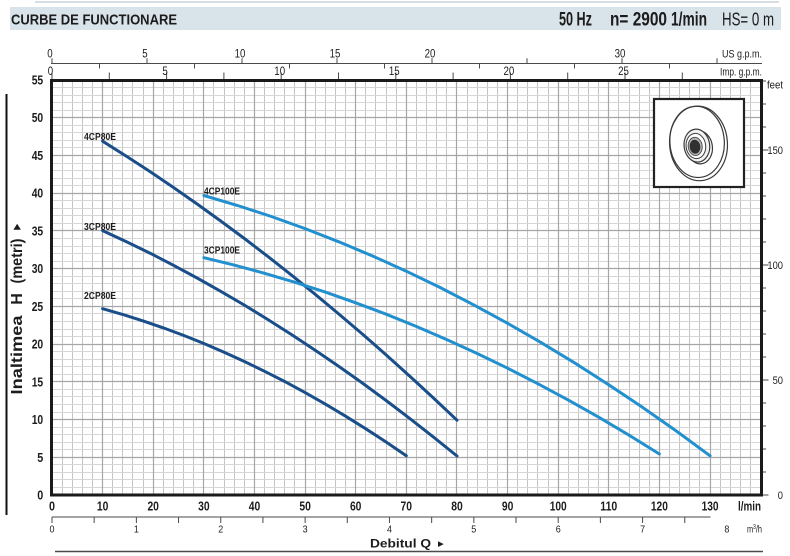  Describe the element at coordinates (222, 192) in the screenshot. I see `svg-text: 4CP100E` at that location.